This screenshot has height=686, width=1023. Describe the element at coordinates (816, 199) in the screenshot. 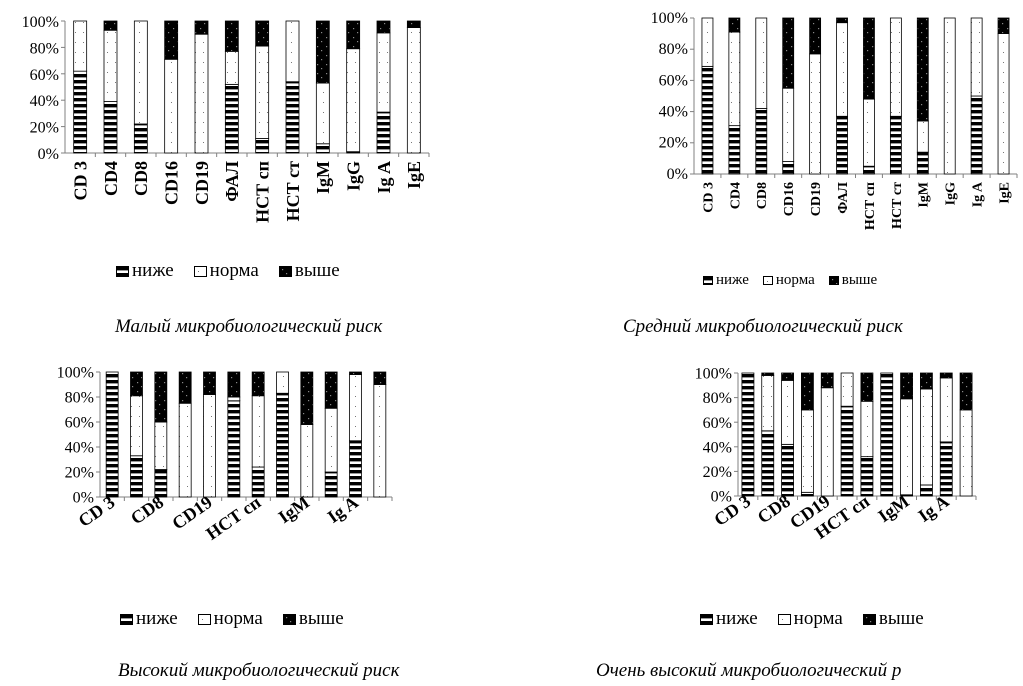

I see `x-tick-label: CD19` at that location.